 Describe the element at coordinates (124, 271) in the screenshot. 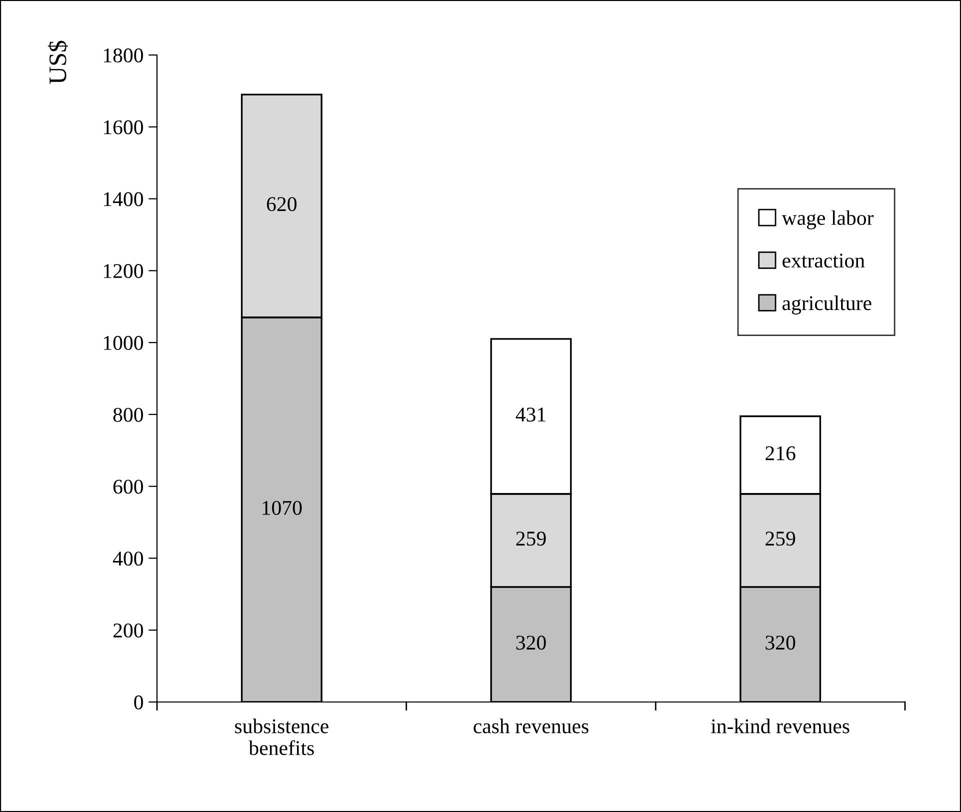

I see `y-tick-label: 1200` at that location.